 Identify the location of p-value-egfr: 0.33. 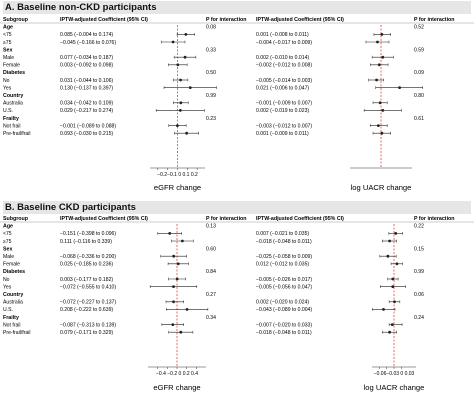
(211, 50).